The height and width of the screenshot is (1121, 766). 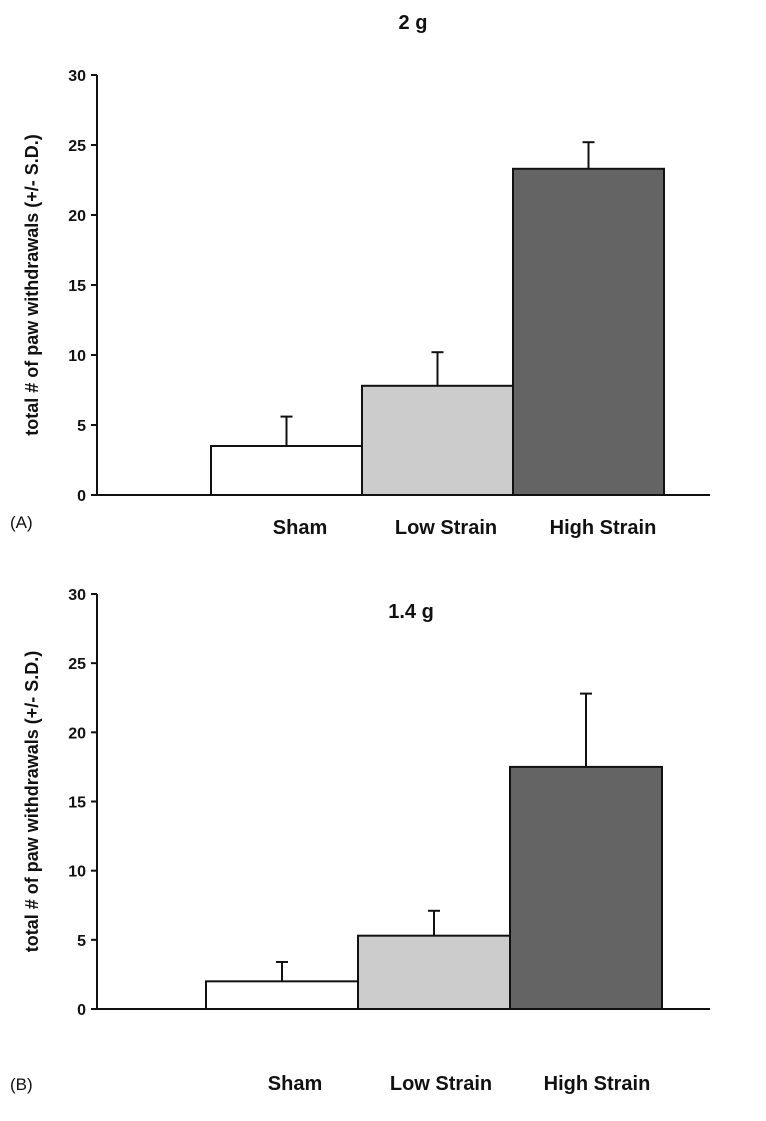 I want to click on panel-label: (B), so click(x=21, y=1084).